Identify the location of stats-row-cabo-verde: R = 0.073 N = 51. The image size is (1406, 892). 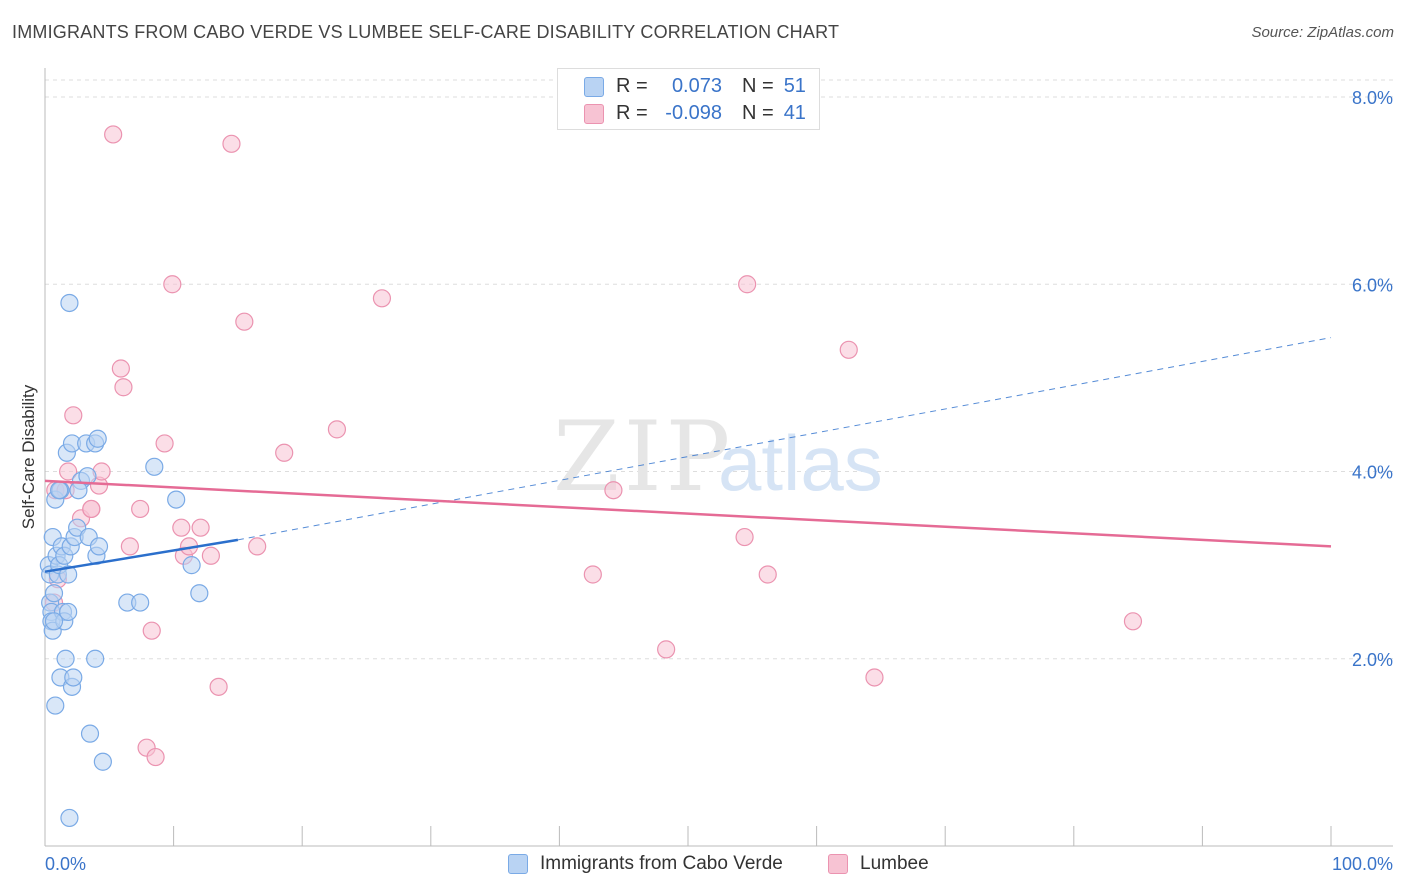
(695, 86).